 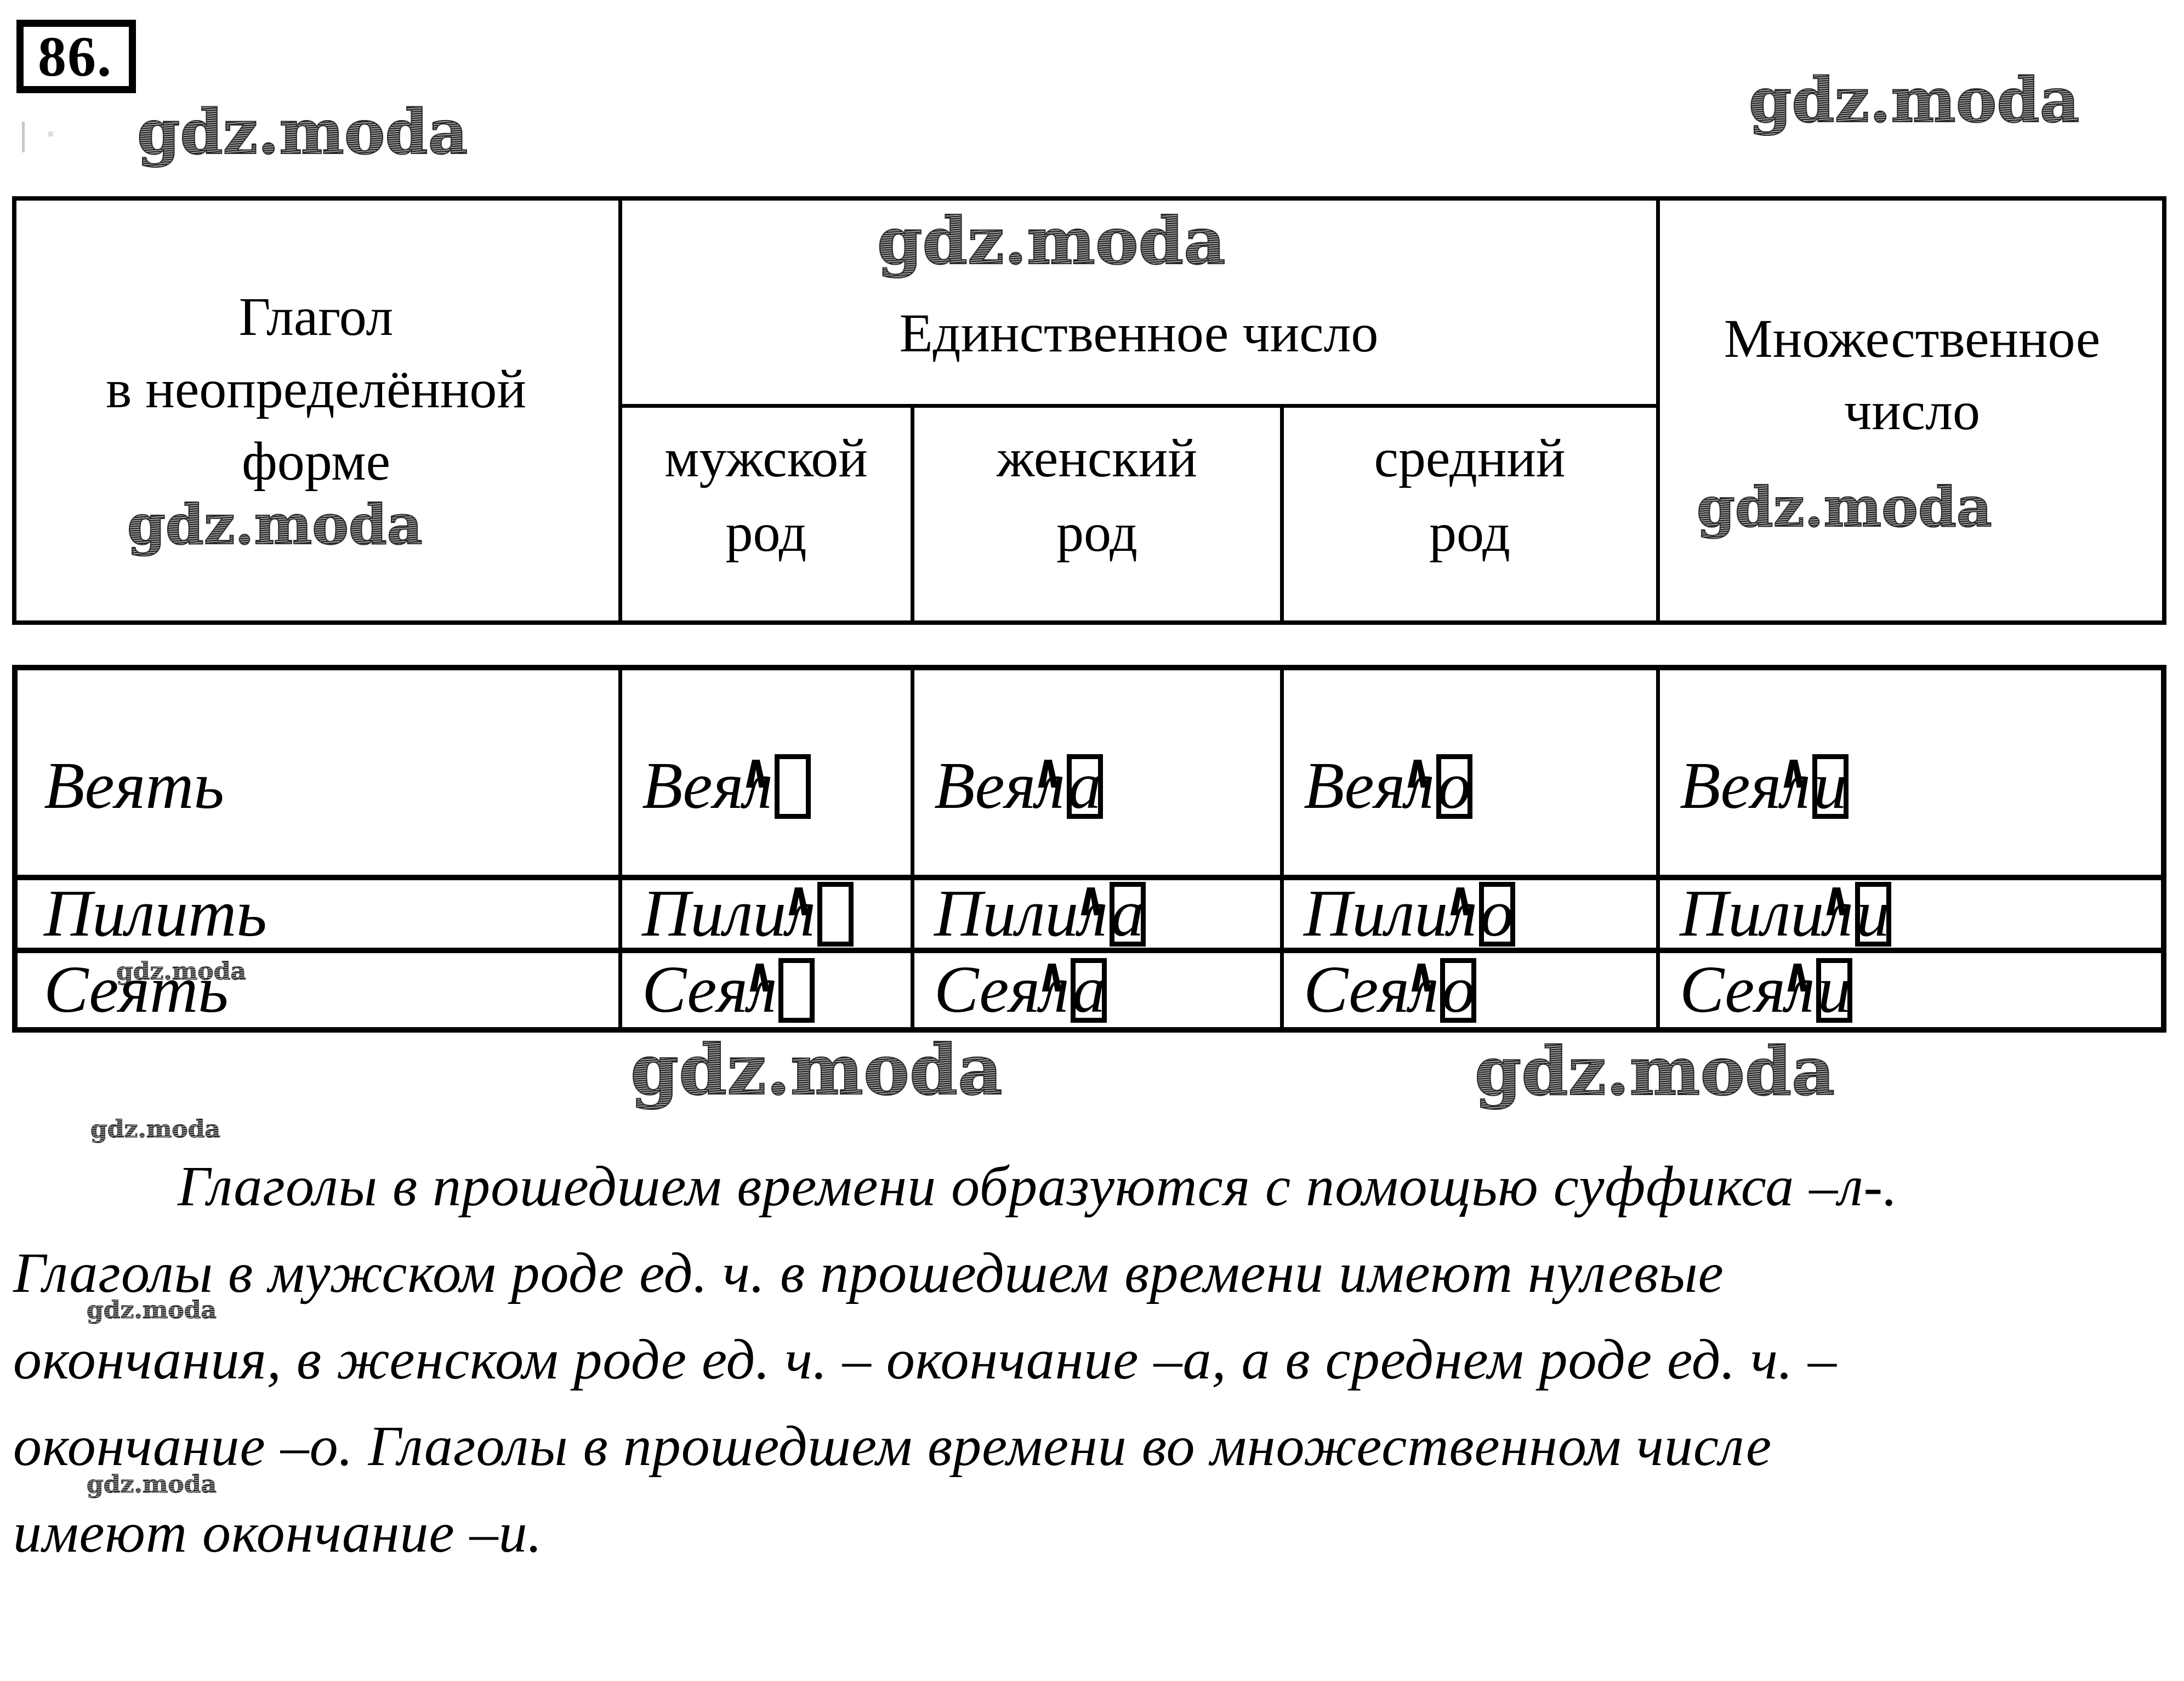 What do you see at coordinates (315, 913) in the screenshot?
I see `table-cell-infinitive: Пилить` at bounding box center [315, 913].